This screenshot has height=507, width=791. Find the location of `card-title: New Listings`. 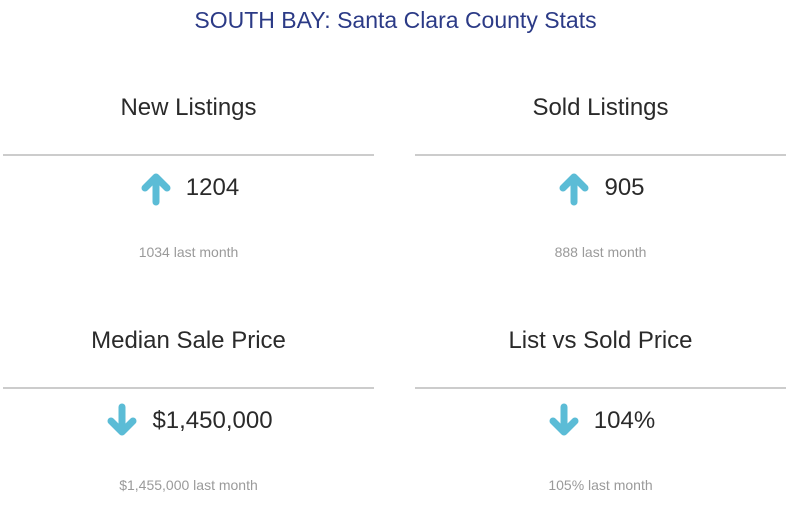

card-title: New Listings is located at coordinates (188, 107).